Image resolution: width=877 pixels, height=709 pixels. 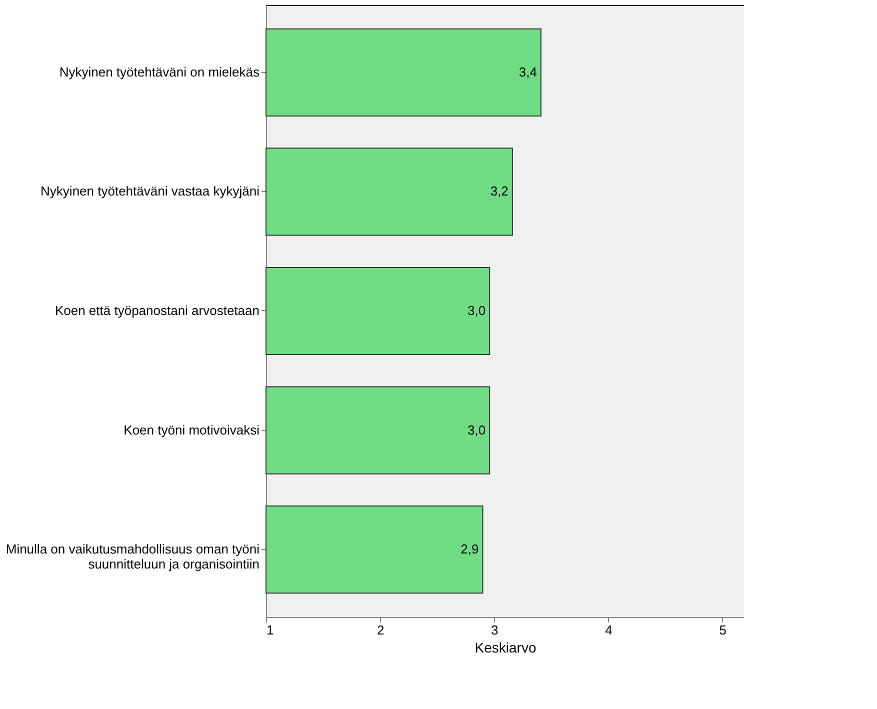 I want to click on data-label: 3,2, so click(x=499, y=191).